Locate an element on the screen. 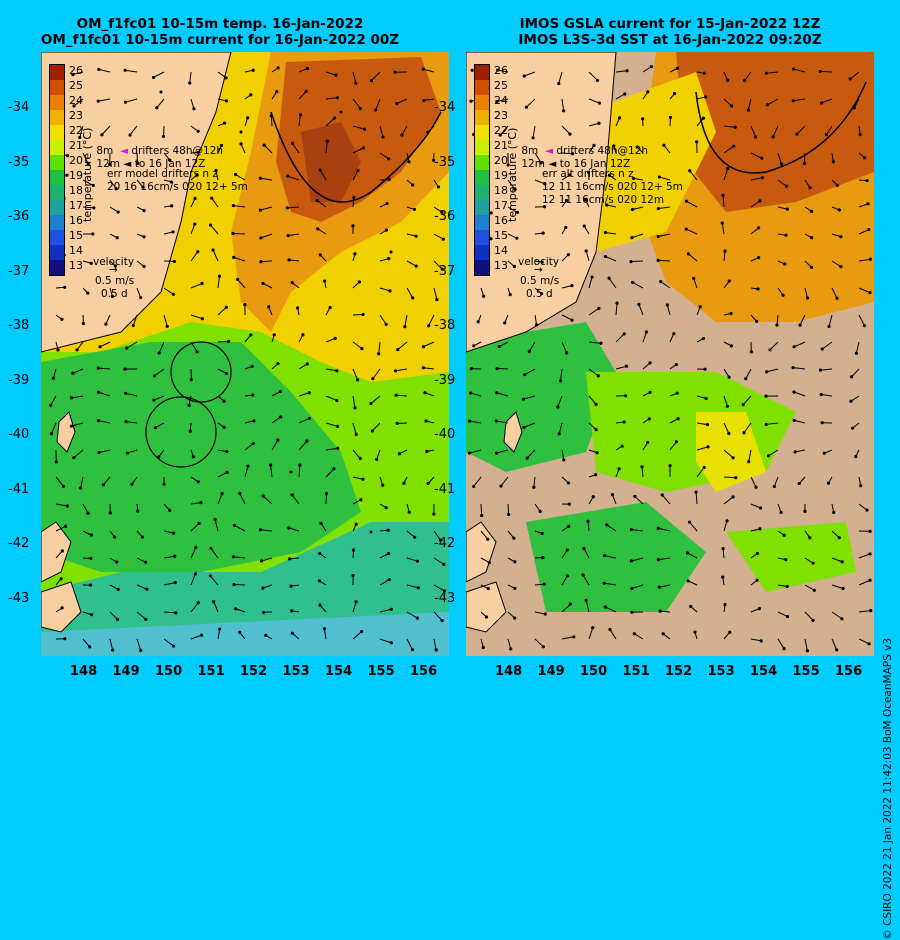  colorbar-tick-label: 21 is located at coordinates (76, 145).